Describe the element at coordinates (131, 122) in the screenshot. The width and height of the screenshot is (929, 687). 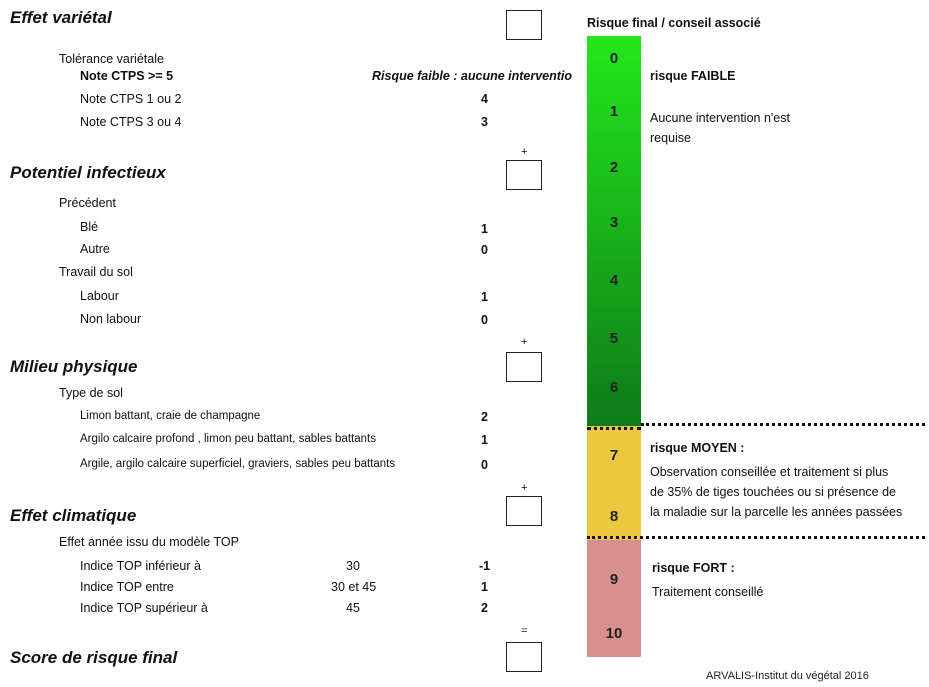
I see `item-ctps-3-4: Note CTPS 3 ou 4` at that location.